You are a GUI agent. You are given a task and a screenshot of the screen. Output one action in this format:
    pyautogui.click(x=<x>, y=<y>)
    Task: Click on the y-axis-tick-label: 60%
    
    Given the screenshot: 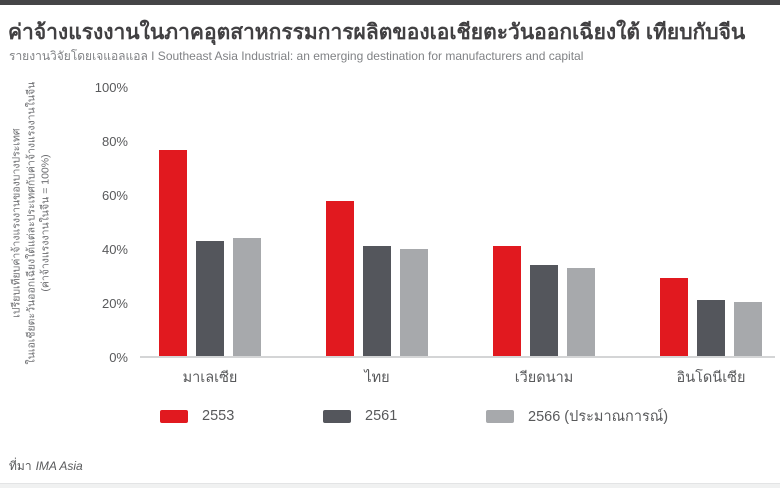 What is the action you would take?
    pyautogui.click(x=114, y=195)
    